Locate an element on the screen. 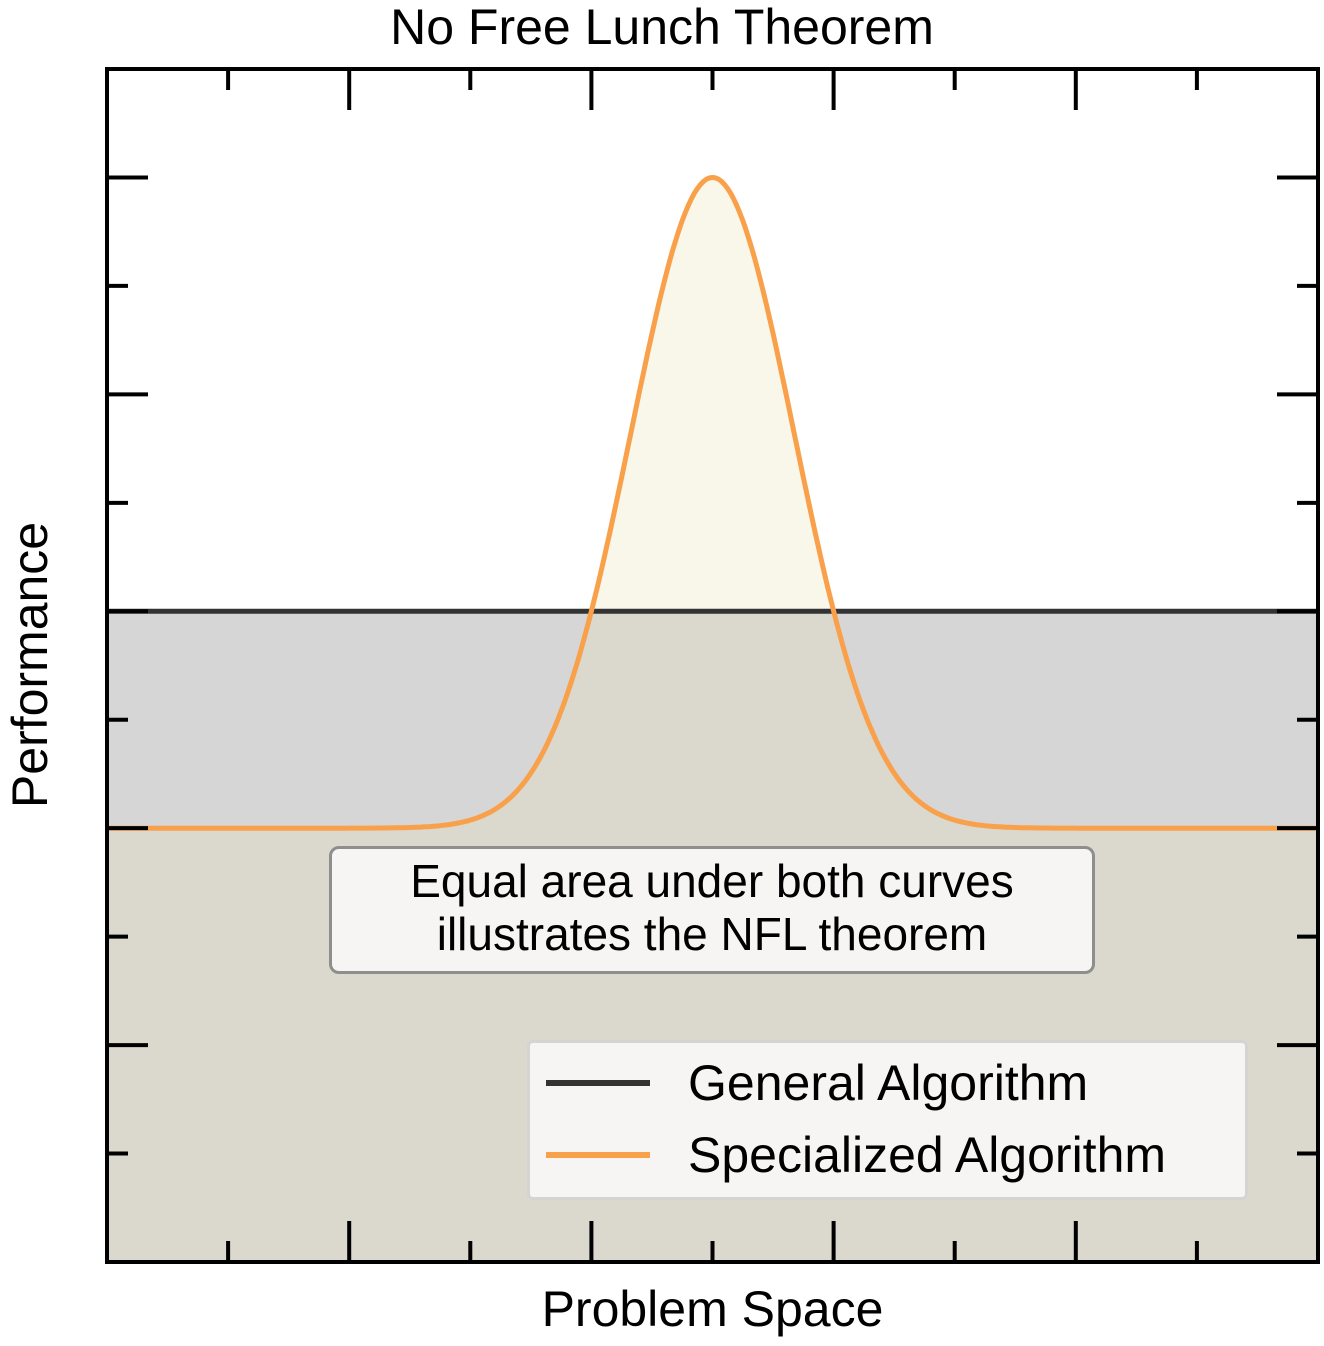  x-axis-label: Problem Space is located at coordinates (712, 1309).